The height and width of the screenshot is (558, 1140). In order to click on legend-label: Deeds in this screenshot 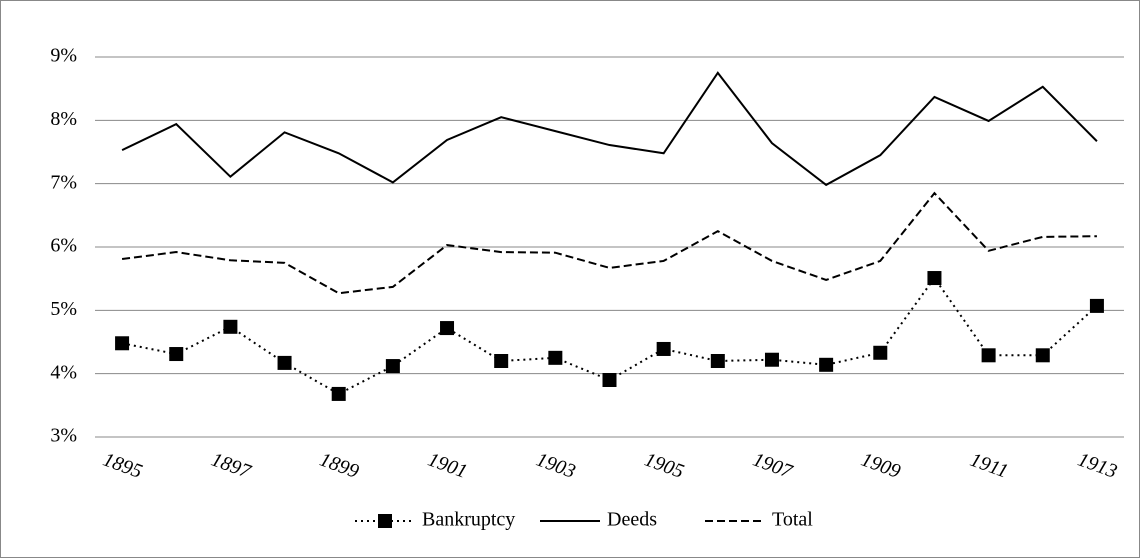, I will do `click(632, 520)`.